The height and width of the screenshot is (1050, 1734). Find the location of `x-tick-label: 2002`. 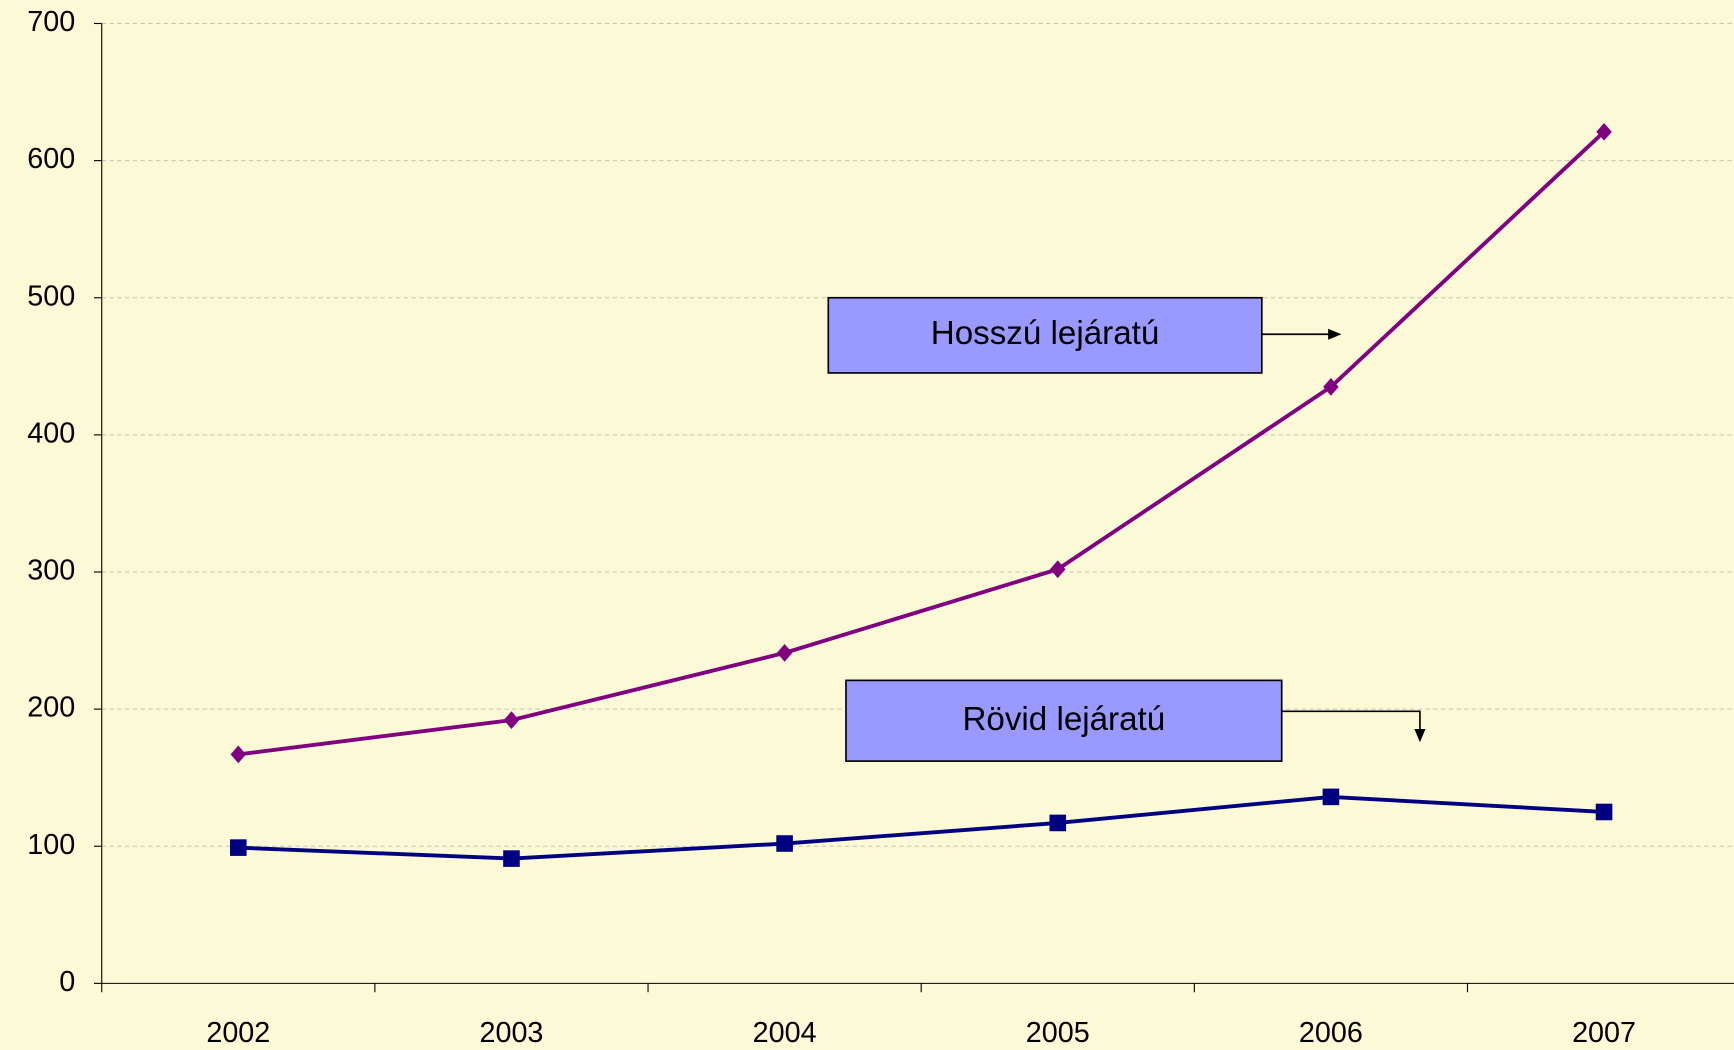

x-tick-label: 2002 is located at coordinates (238, 1033).